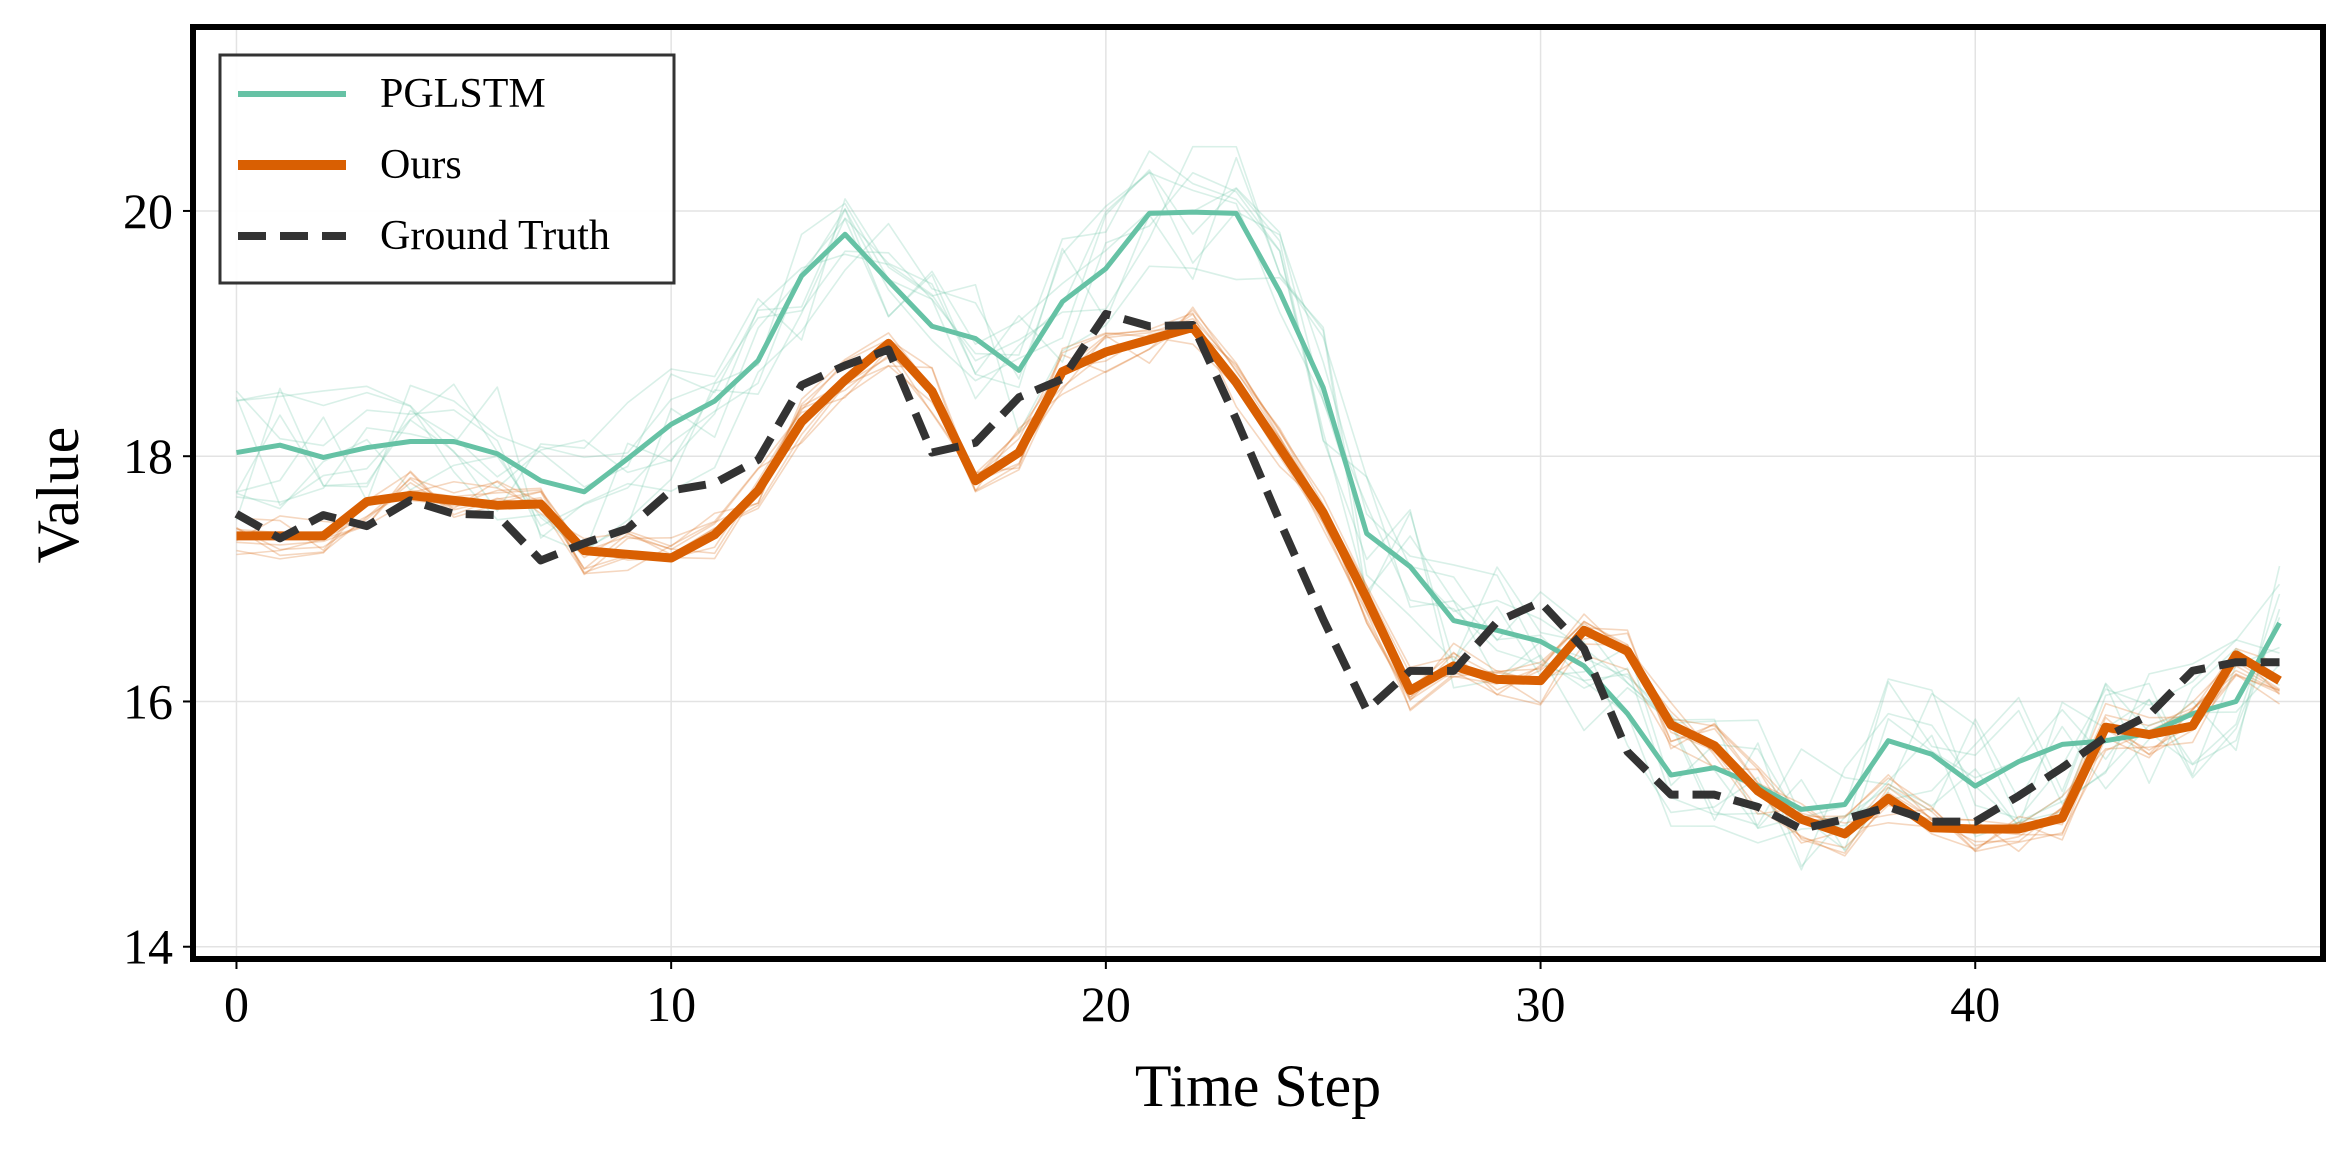 The height and width of the screenshot is (1153, 2352). Describe the element at coordinates (148, 211) in the screenshot. I see `y-tick-label: 20` at that location.